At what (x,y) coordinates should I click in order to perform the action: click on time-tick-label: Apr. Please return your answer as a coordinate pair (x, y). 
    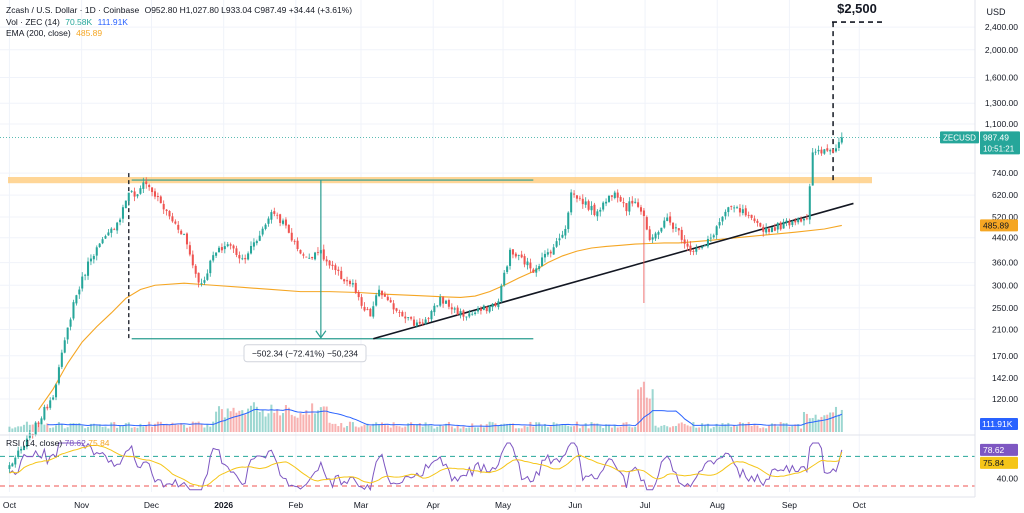
    Looking at the image, I should click on (433, 505).